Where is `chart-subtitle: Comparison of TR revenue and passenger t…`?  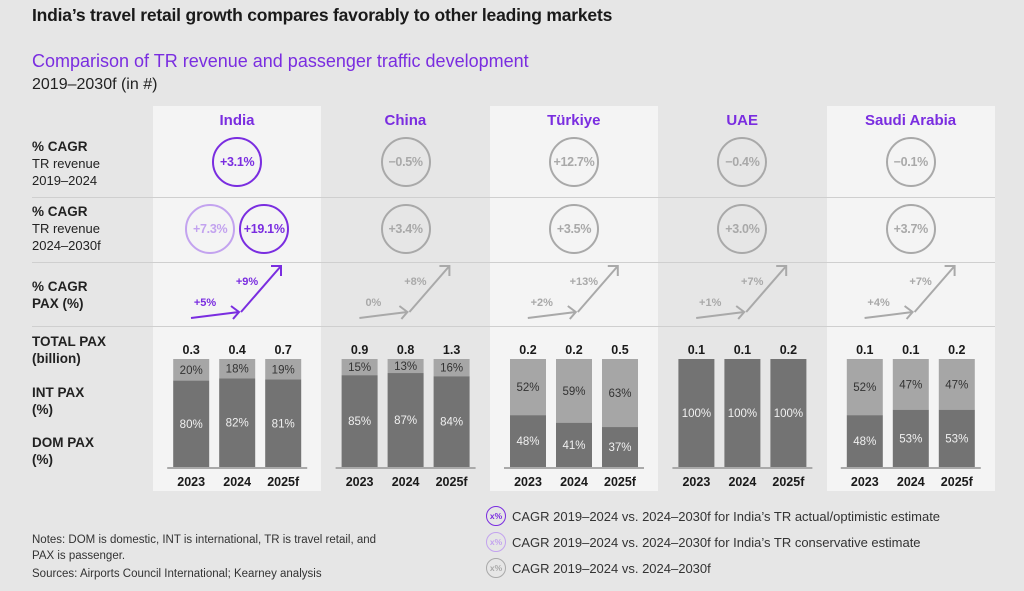 chart-subtitle: Comparison of TR revenue and passenger t… is located at coordinates (280, 61).